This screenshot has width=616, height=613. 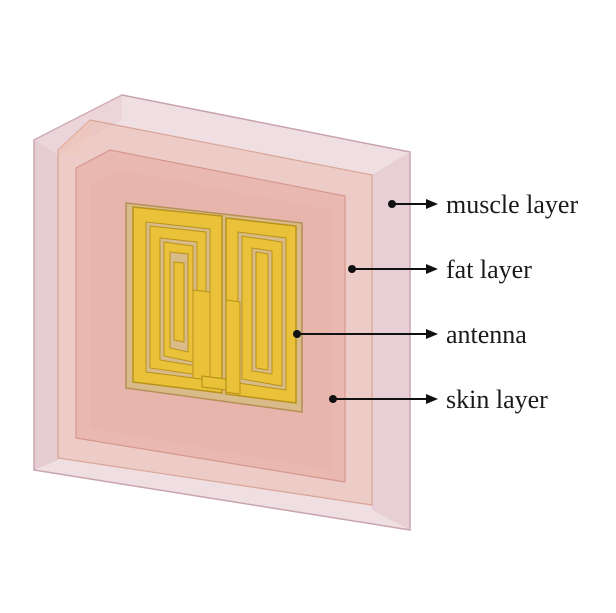 What do you see at coordinates (512, 204) in the screenshot?
I see `muscle-layer-label: muscle layer` at bounding box center [512, 204].